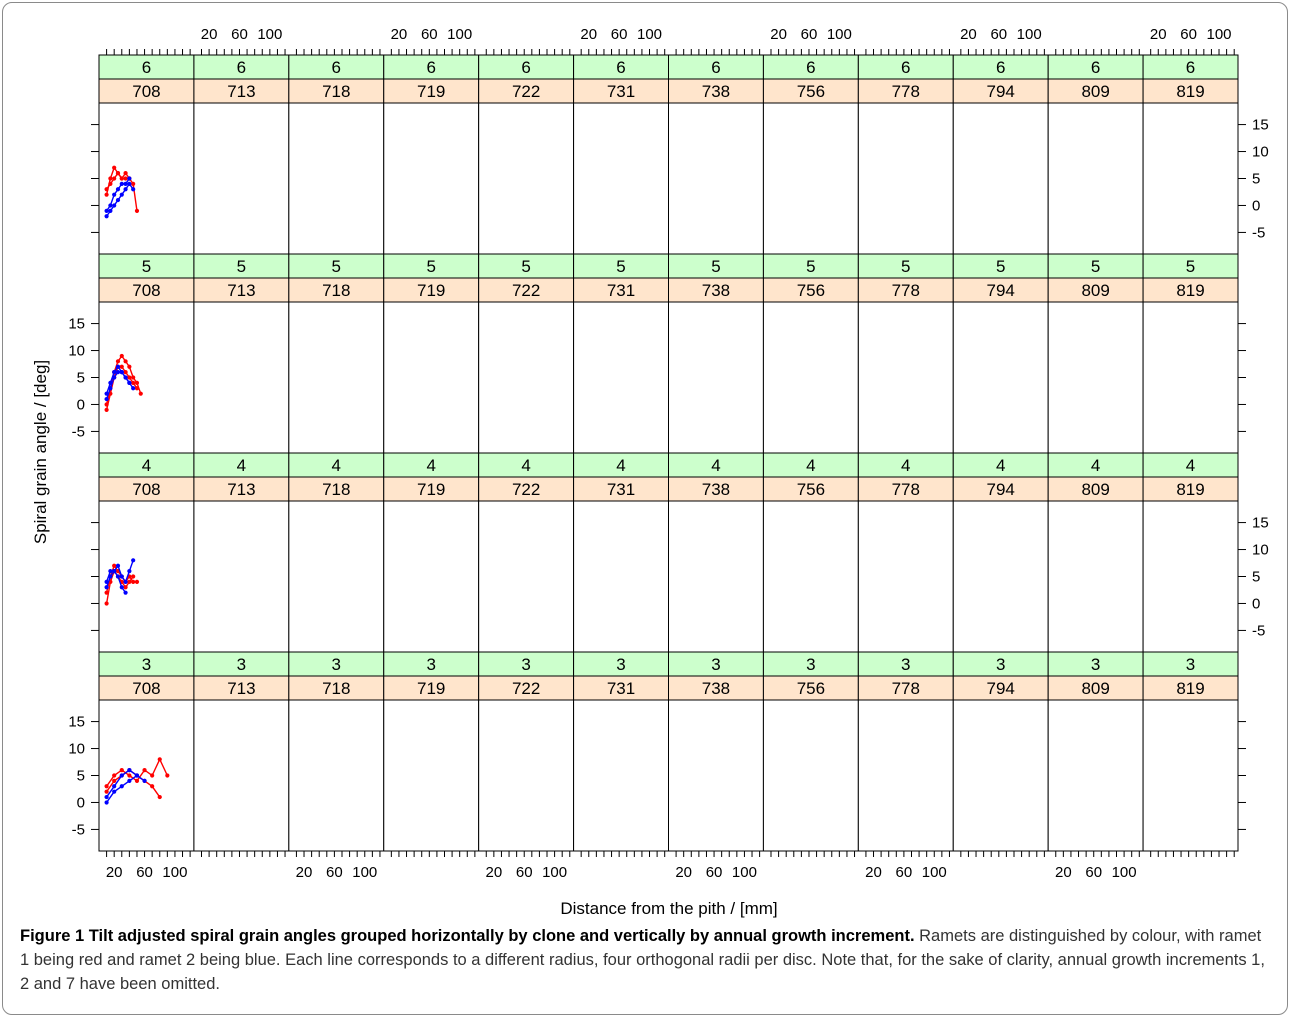 The width and height of the screenshot is (1292, 1019). Describe the element at coordinates (668, 908) in the screenshot. I see `x-axis-label: Distance from the pith / [mm]` at that location.